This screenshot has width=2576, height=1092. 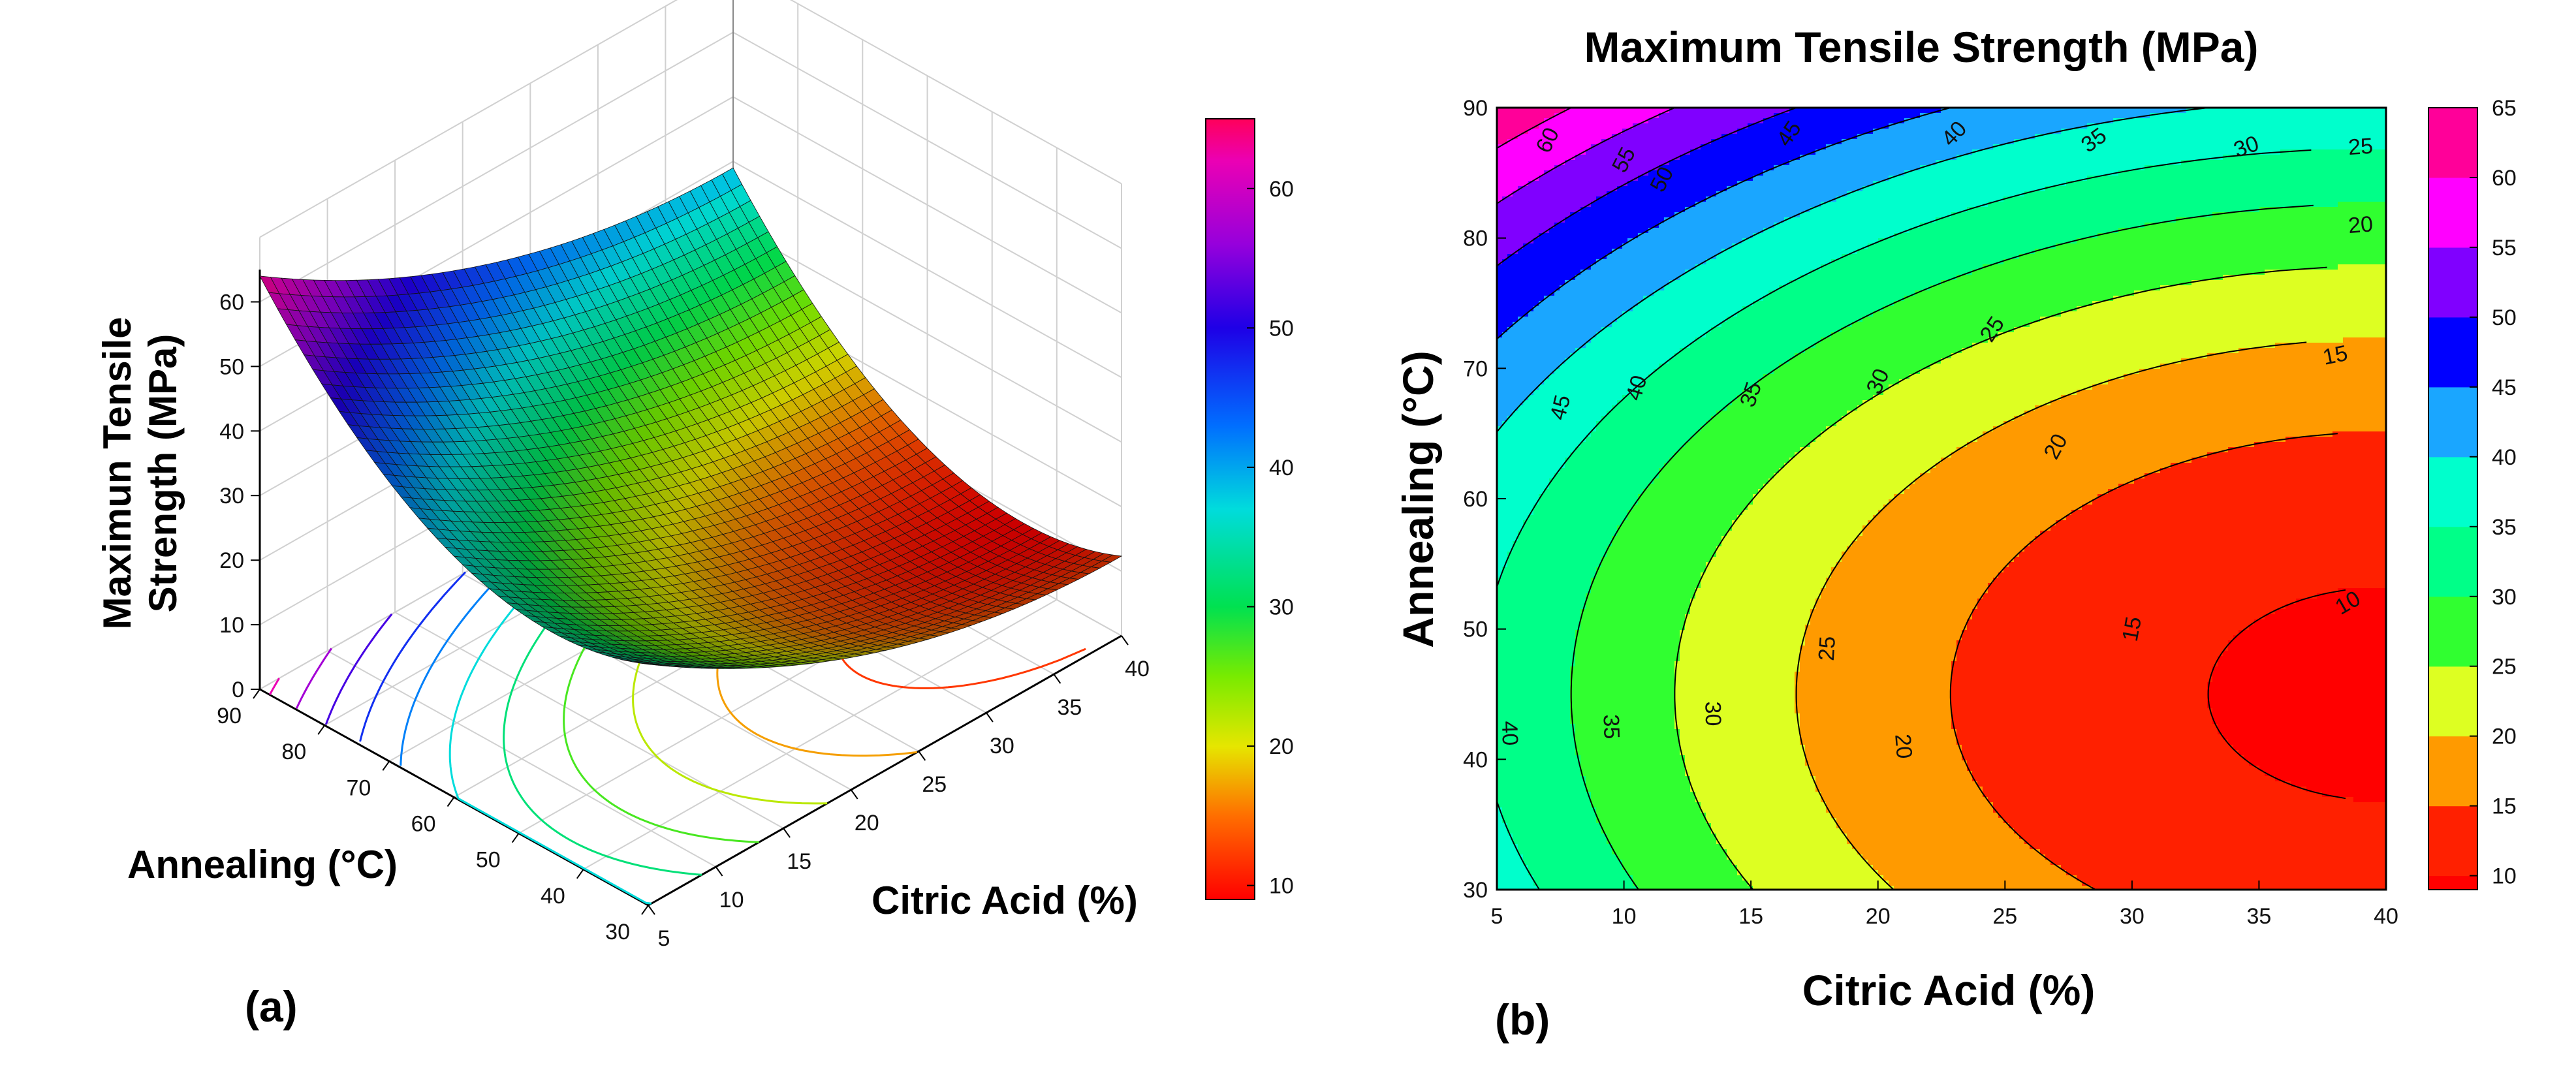 I want to click on x-tick-label: 20, so click(x=867, y=823).